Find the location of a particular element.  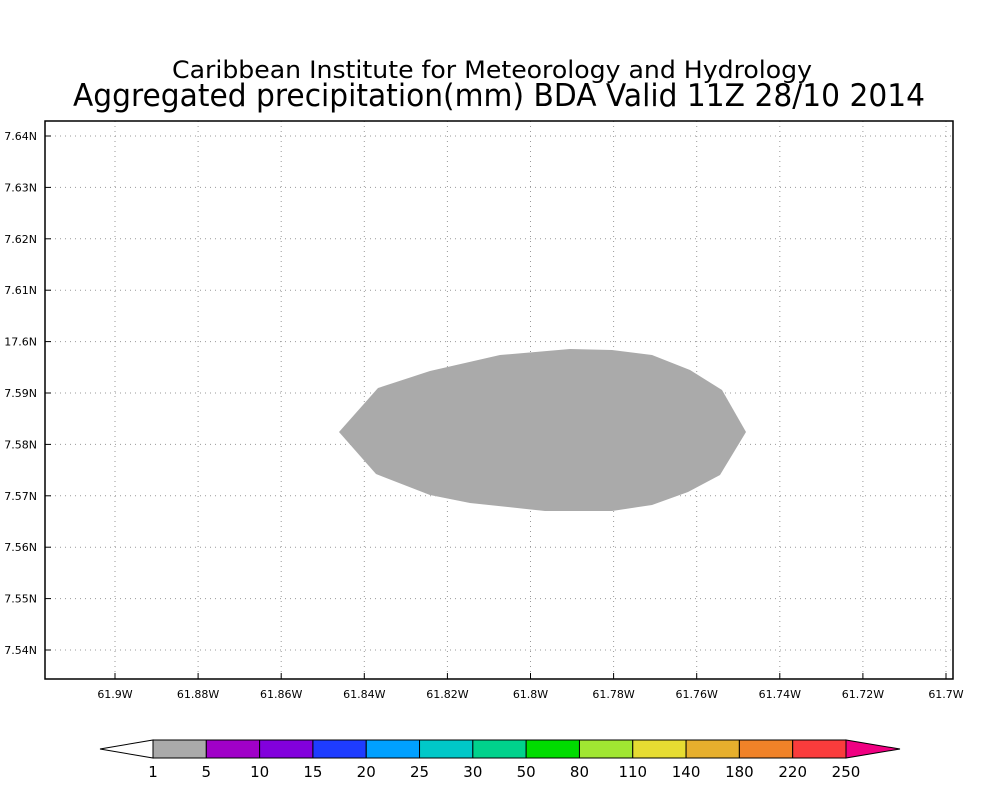

colorbar-label: 50 is located at coordinates (526, 772).